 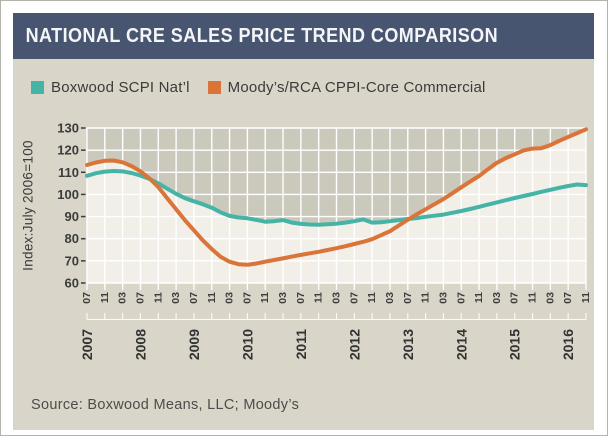 I want to click on svg-text: 2008, so click(x=140, y=344).